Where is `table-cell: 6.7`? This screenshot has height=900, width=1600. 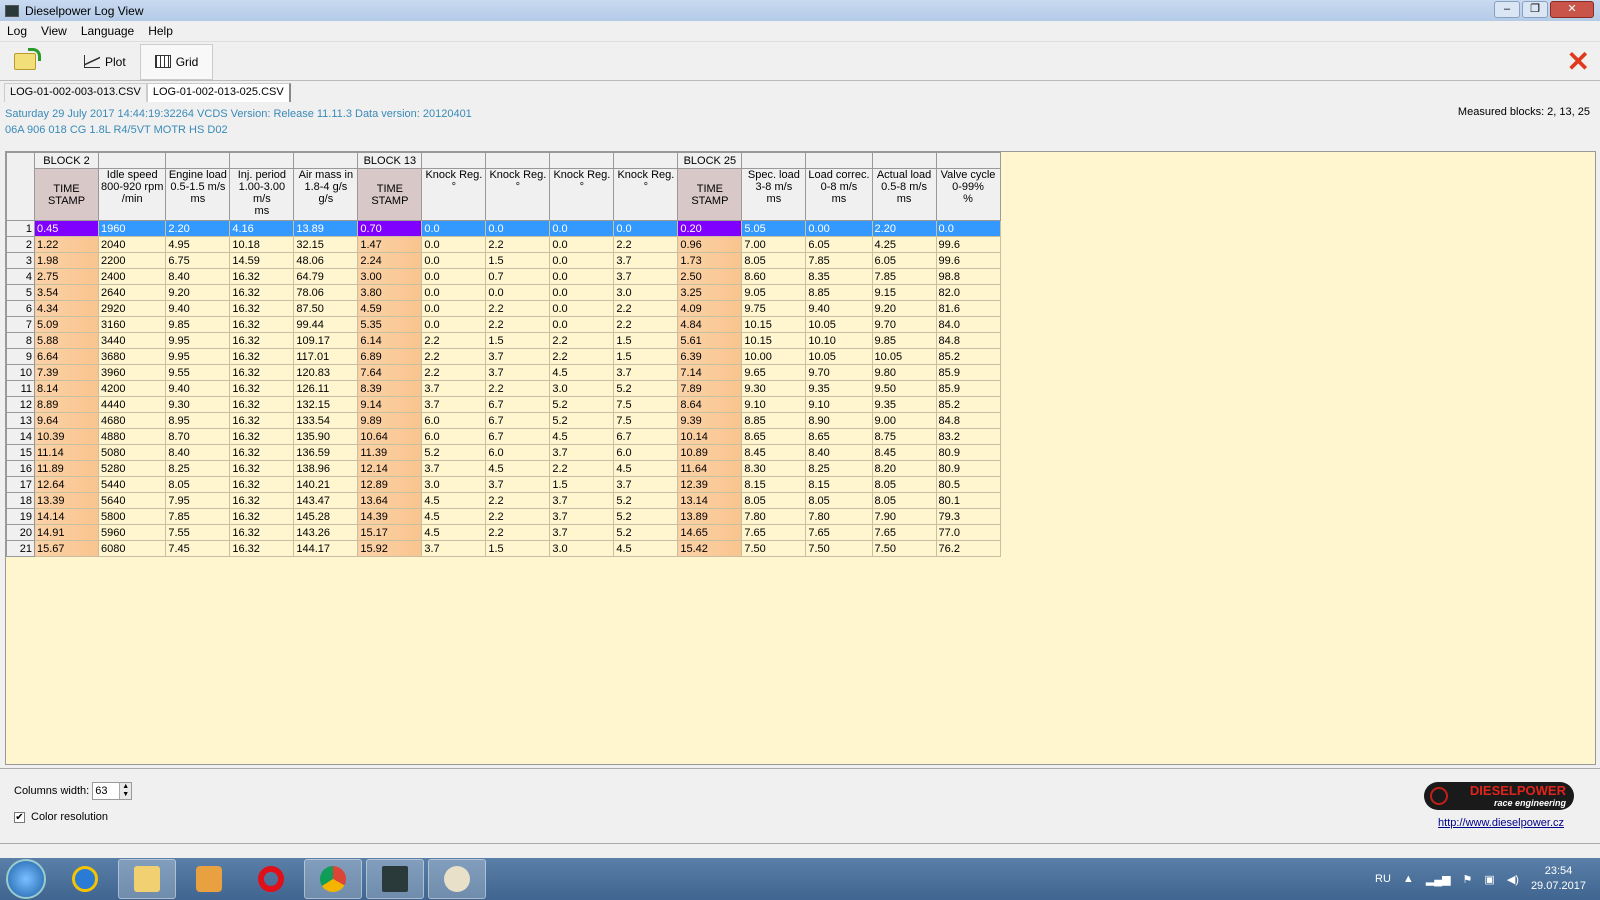
table-cell: 6.7 is located at coordinates (518, 420).